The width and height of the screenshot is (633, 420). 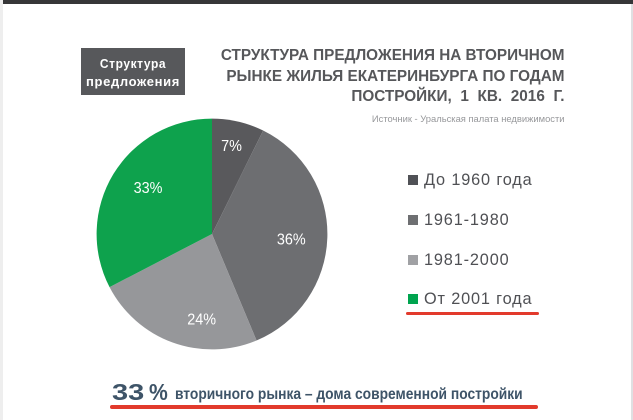 What do you see at coordinates (148, 188) in the screenshot?
I see `svg-text: 33%` at bounding box center [148, 188].